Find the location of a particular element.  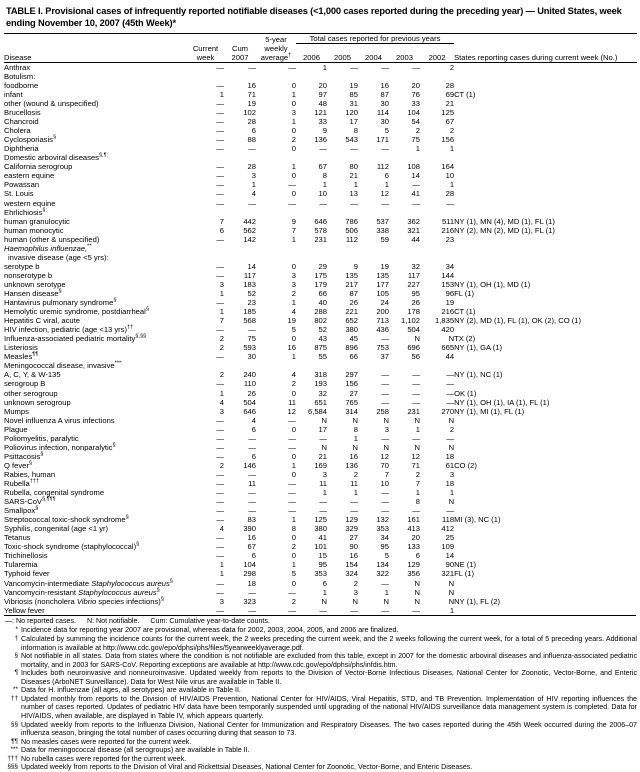

cell-cum-2007: 146 is located at coordinates (249, 465).